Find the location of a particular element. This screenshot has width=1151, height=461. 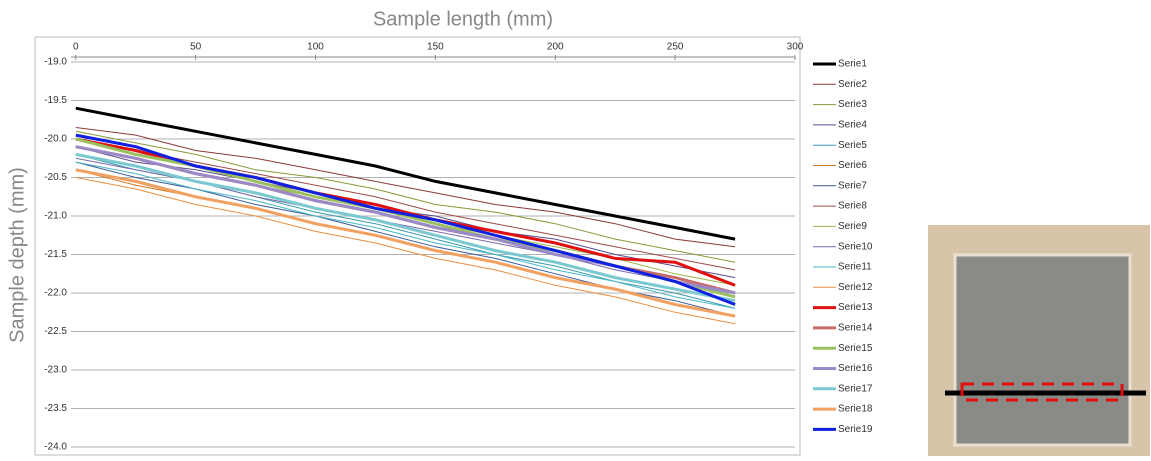

y-tick-label: -23.0 is located at coordinates (55, 370).